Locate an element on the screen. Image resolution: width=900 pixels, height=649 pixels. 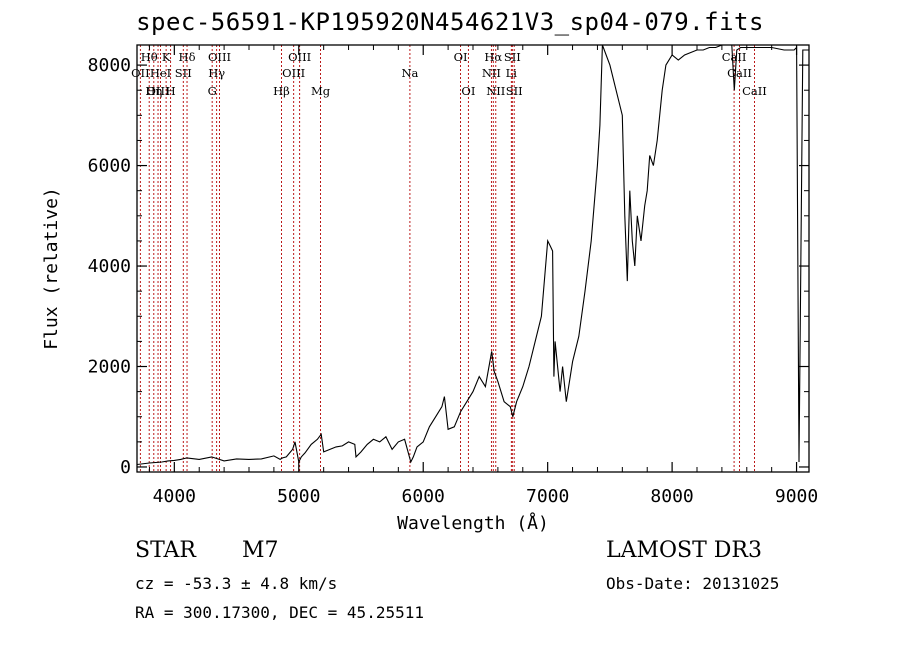
x-tick-label-1: 5000 is located at coordinates (298, 496).